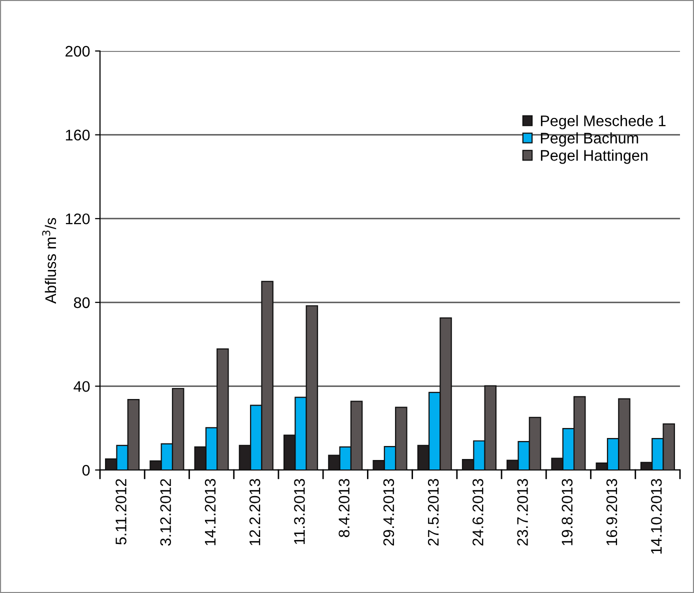  I want to click on x-tick-label: 5.11.2012, so click(121, 512).